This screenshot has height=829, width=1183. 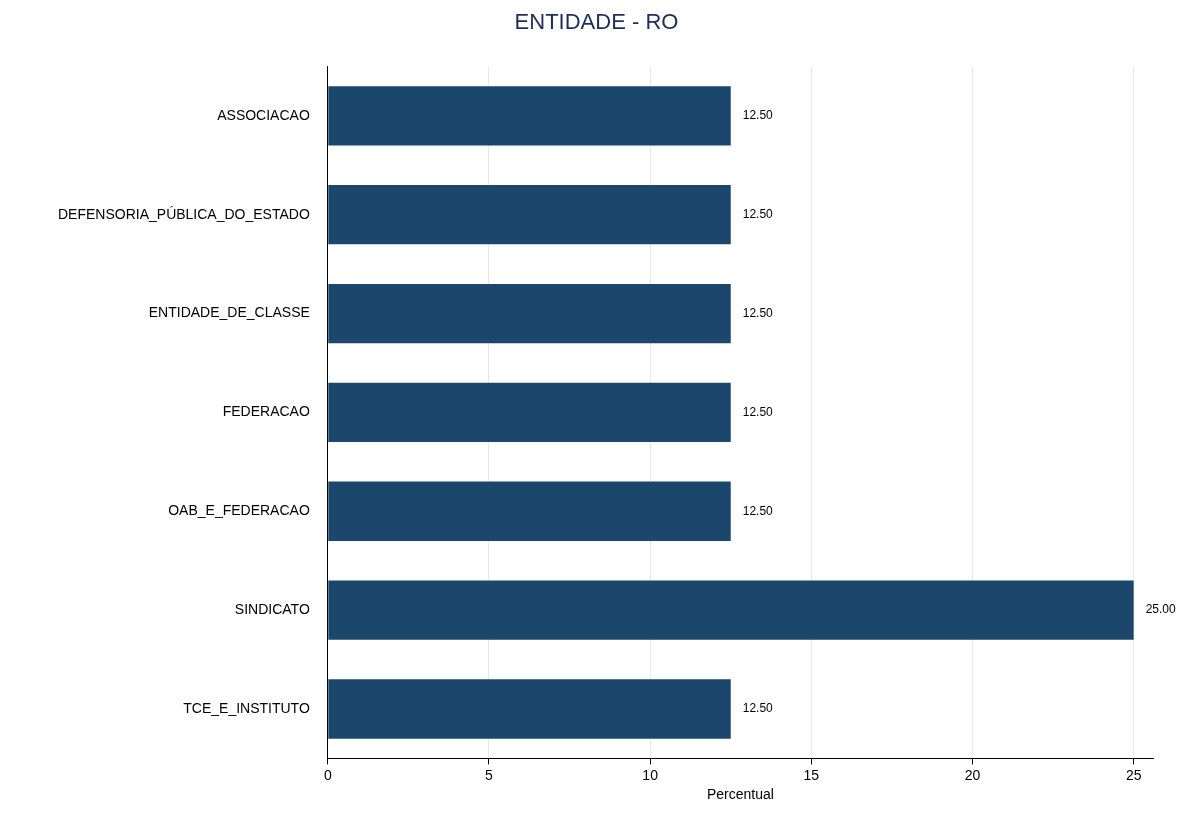 What do you see at coordinates (972, 774) in the screenshot?
I see `x-tick-label: 20` at bounding box center [972, 774].